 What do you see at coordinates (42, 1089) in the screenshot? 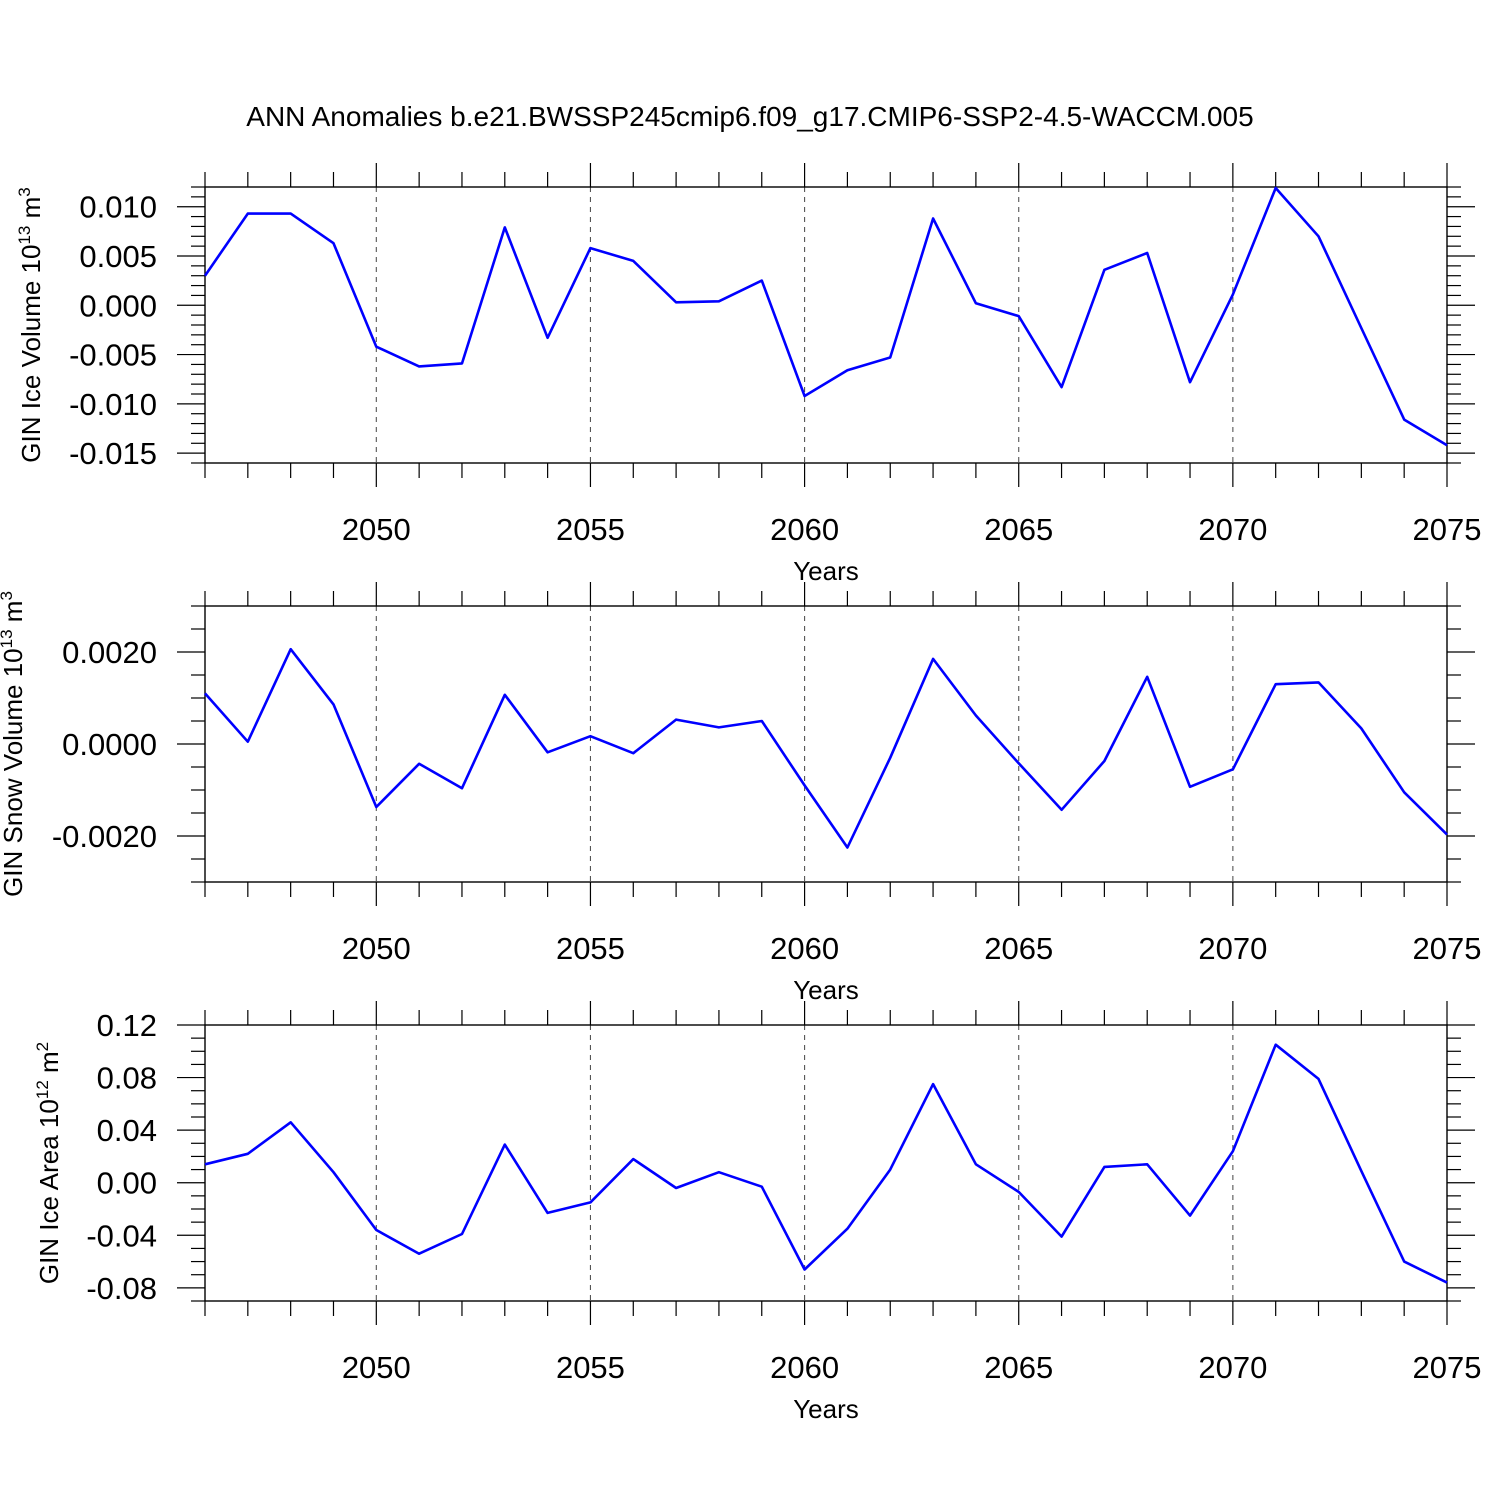
I see `y-axis-unit-exponent: 12` at bounding box center [42, 1089].